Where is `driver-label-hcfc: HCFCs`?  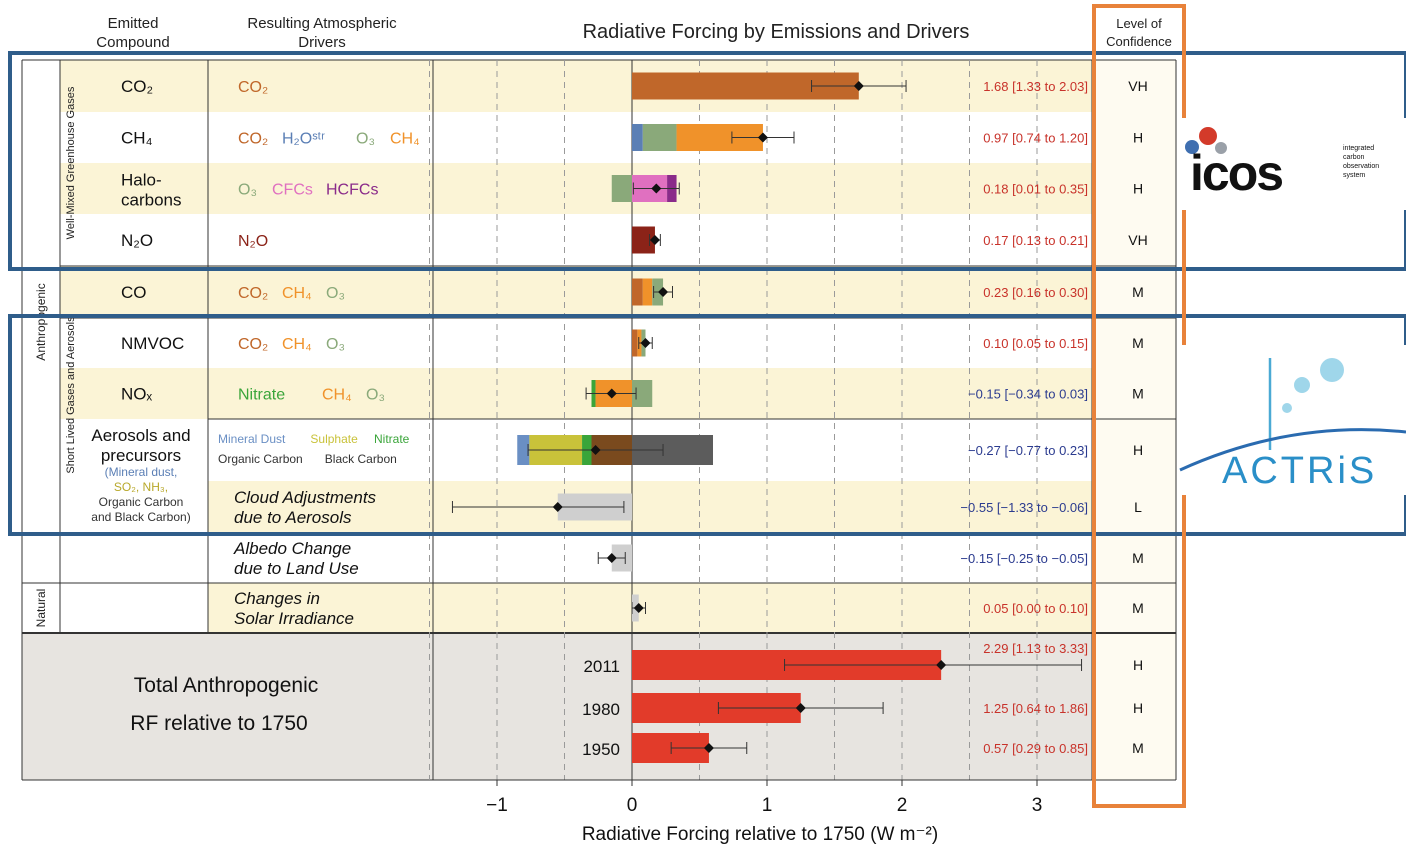
driver-label-hcfc: HCFCs is located at coordinates (352, 190).